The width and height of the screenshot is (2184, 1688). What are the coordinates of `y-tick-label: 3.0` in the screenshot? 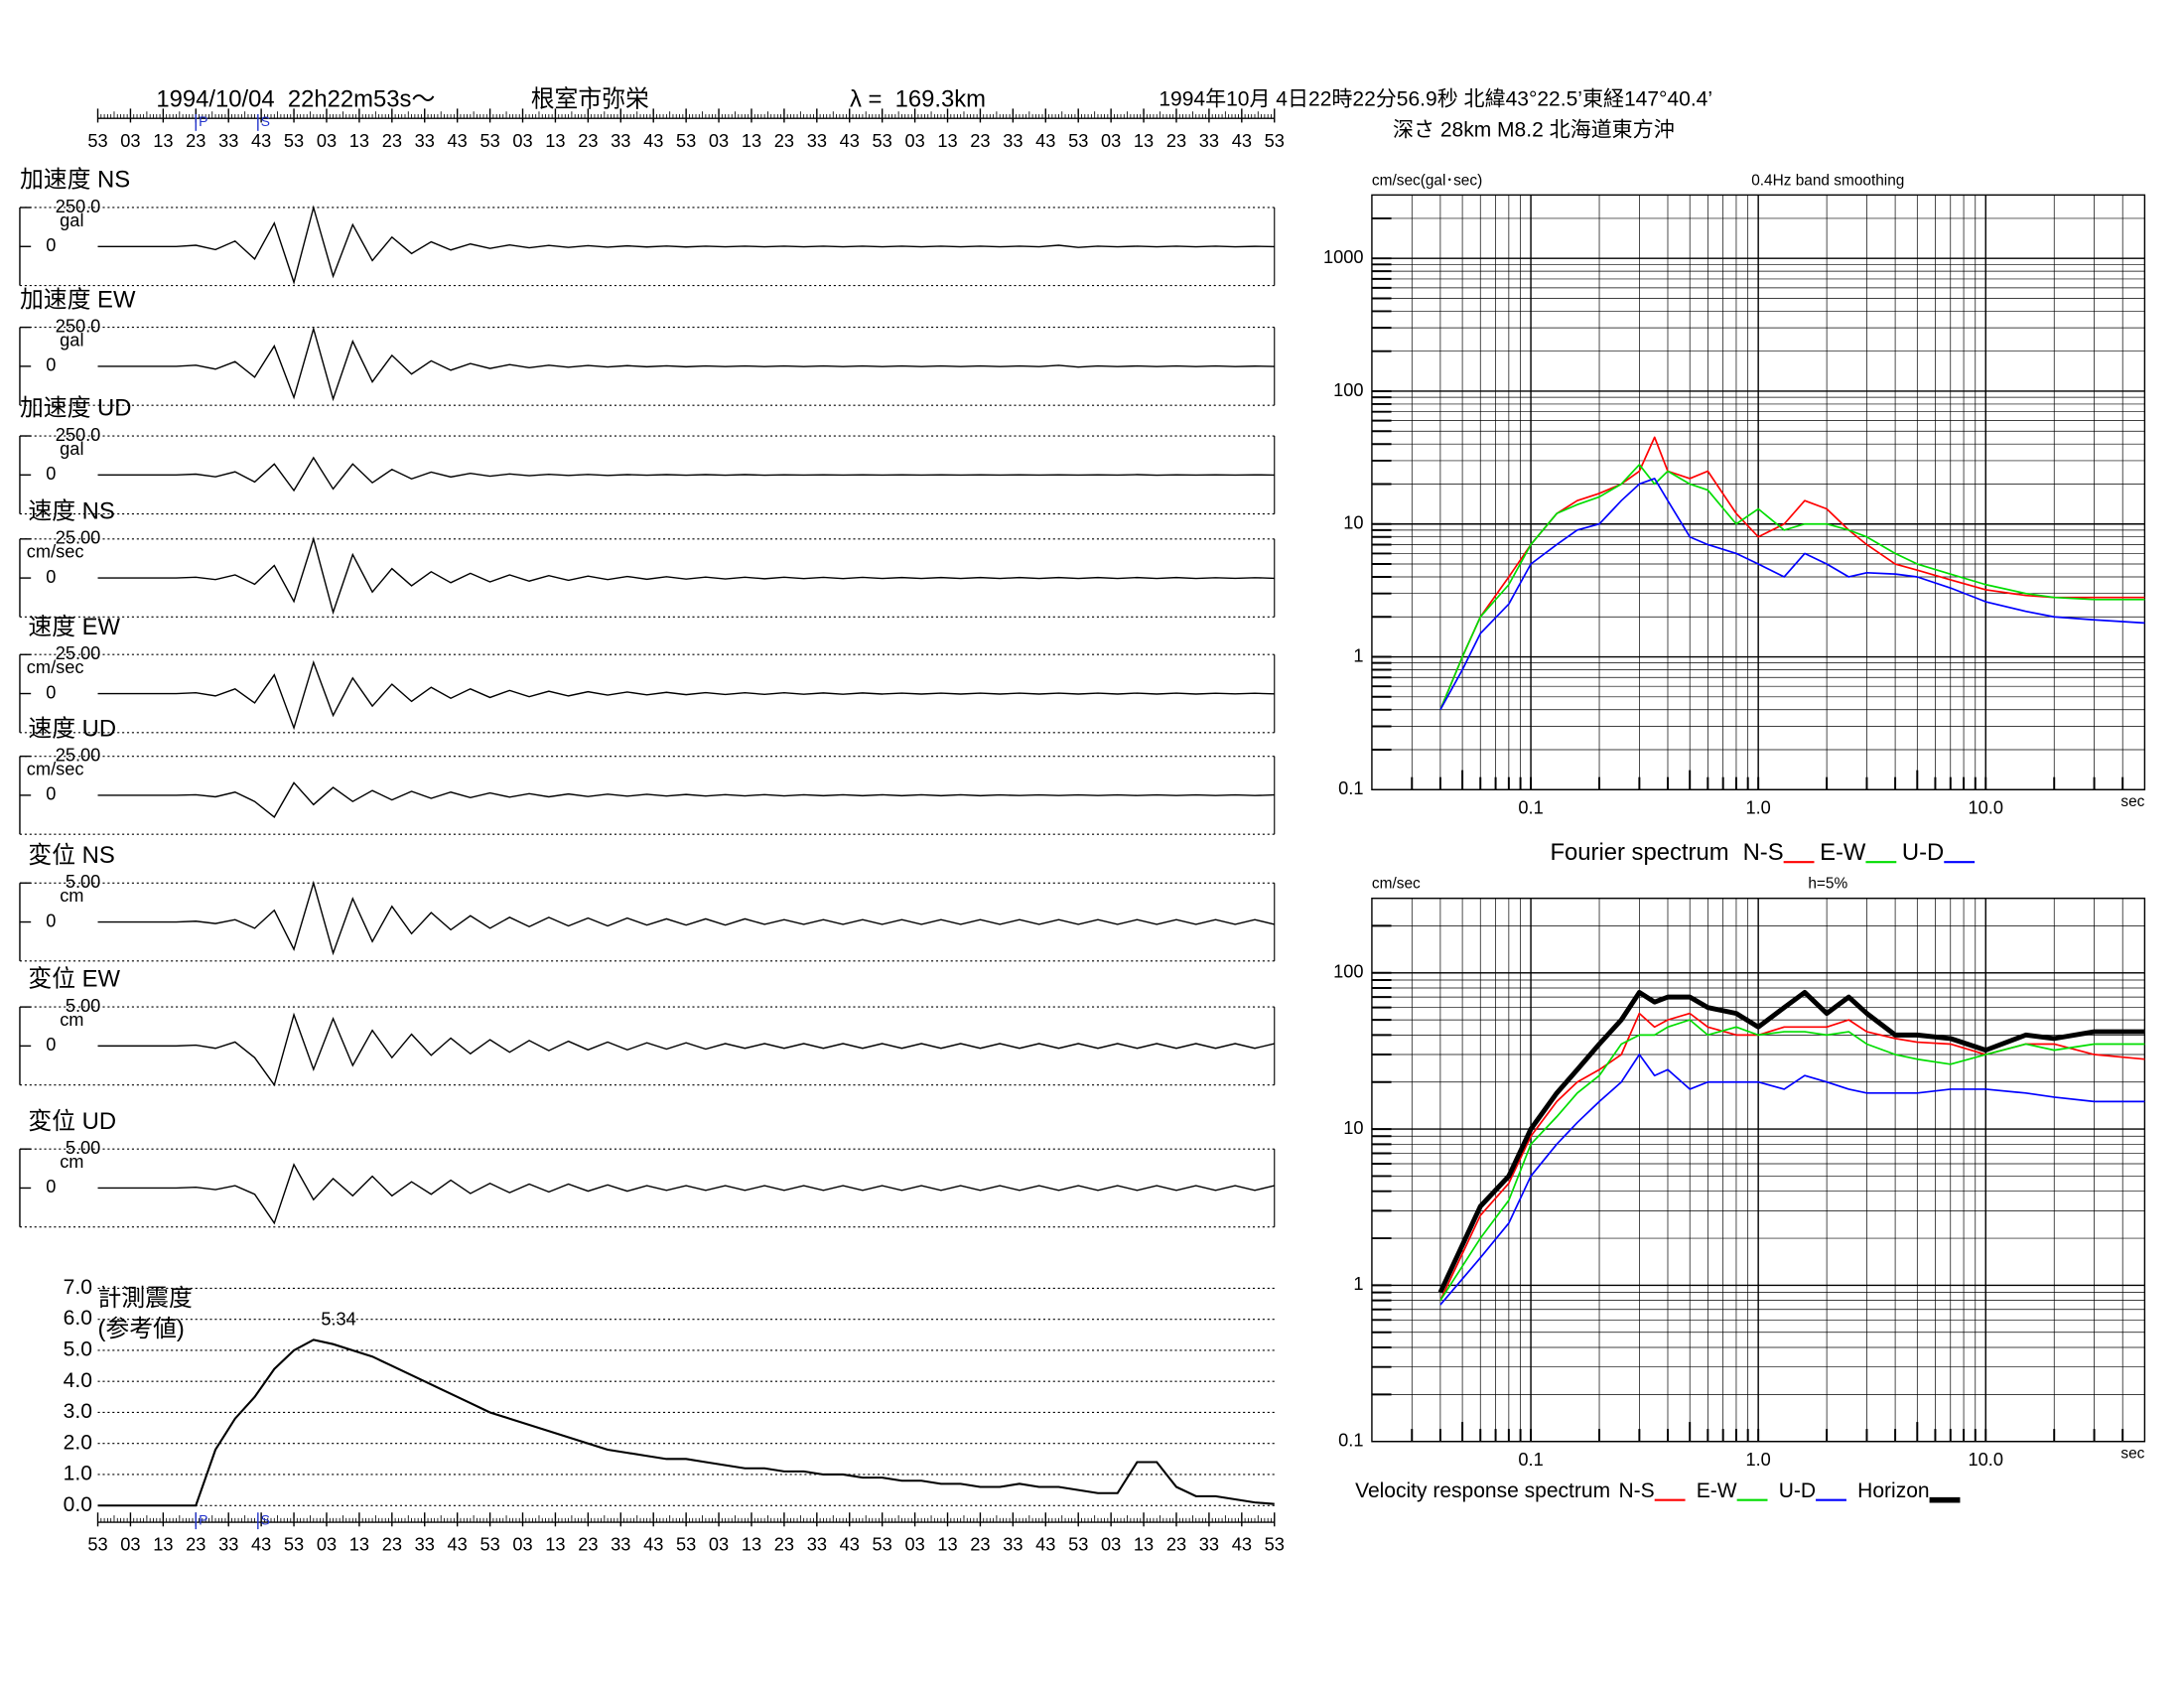 It's located at (78, 1411).